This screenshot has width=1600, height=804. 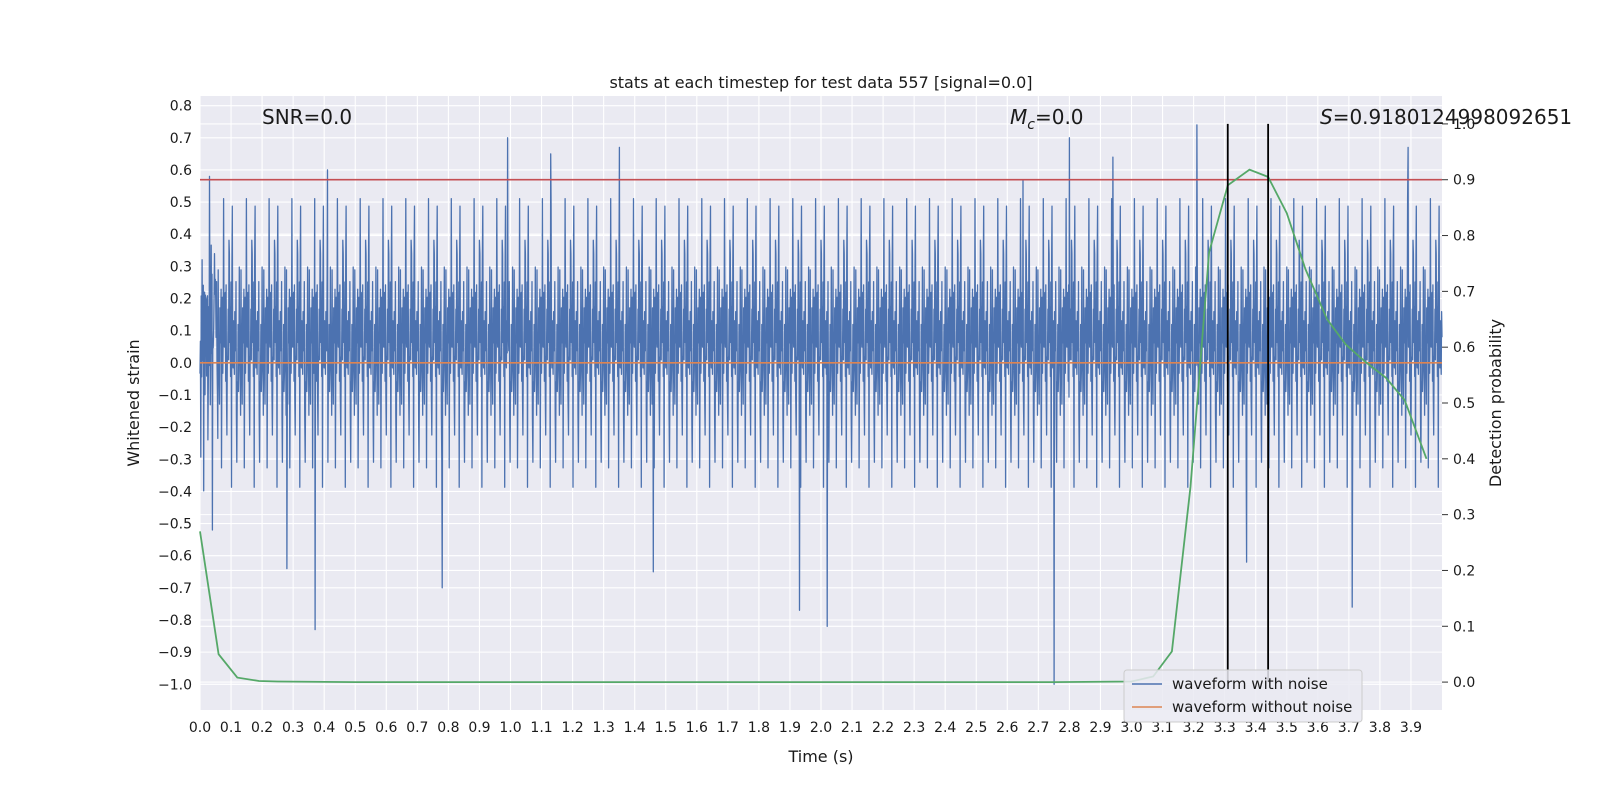 What do you see at coordinates (175, 653) in the screenshot?
I see `y-tick-label: −0.9` at bounding box center [175, 653].